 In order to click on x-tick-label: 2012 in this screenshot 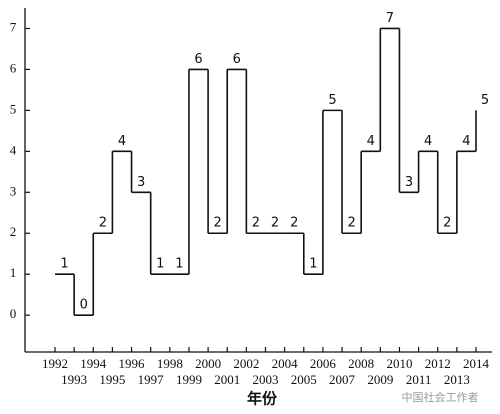, I will do `click(438, 363)`.